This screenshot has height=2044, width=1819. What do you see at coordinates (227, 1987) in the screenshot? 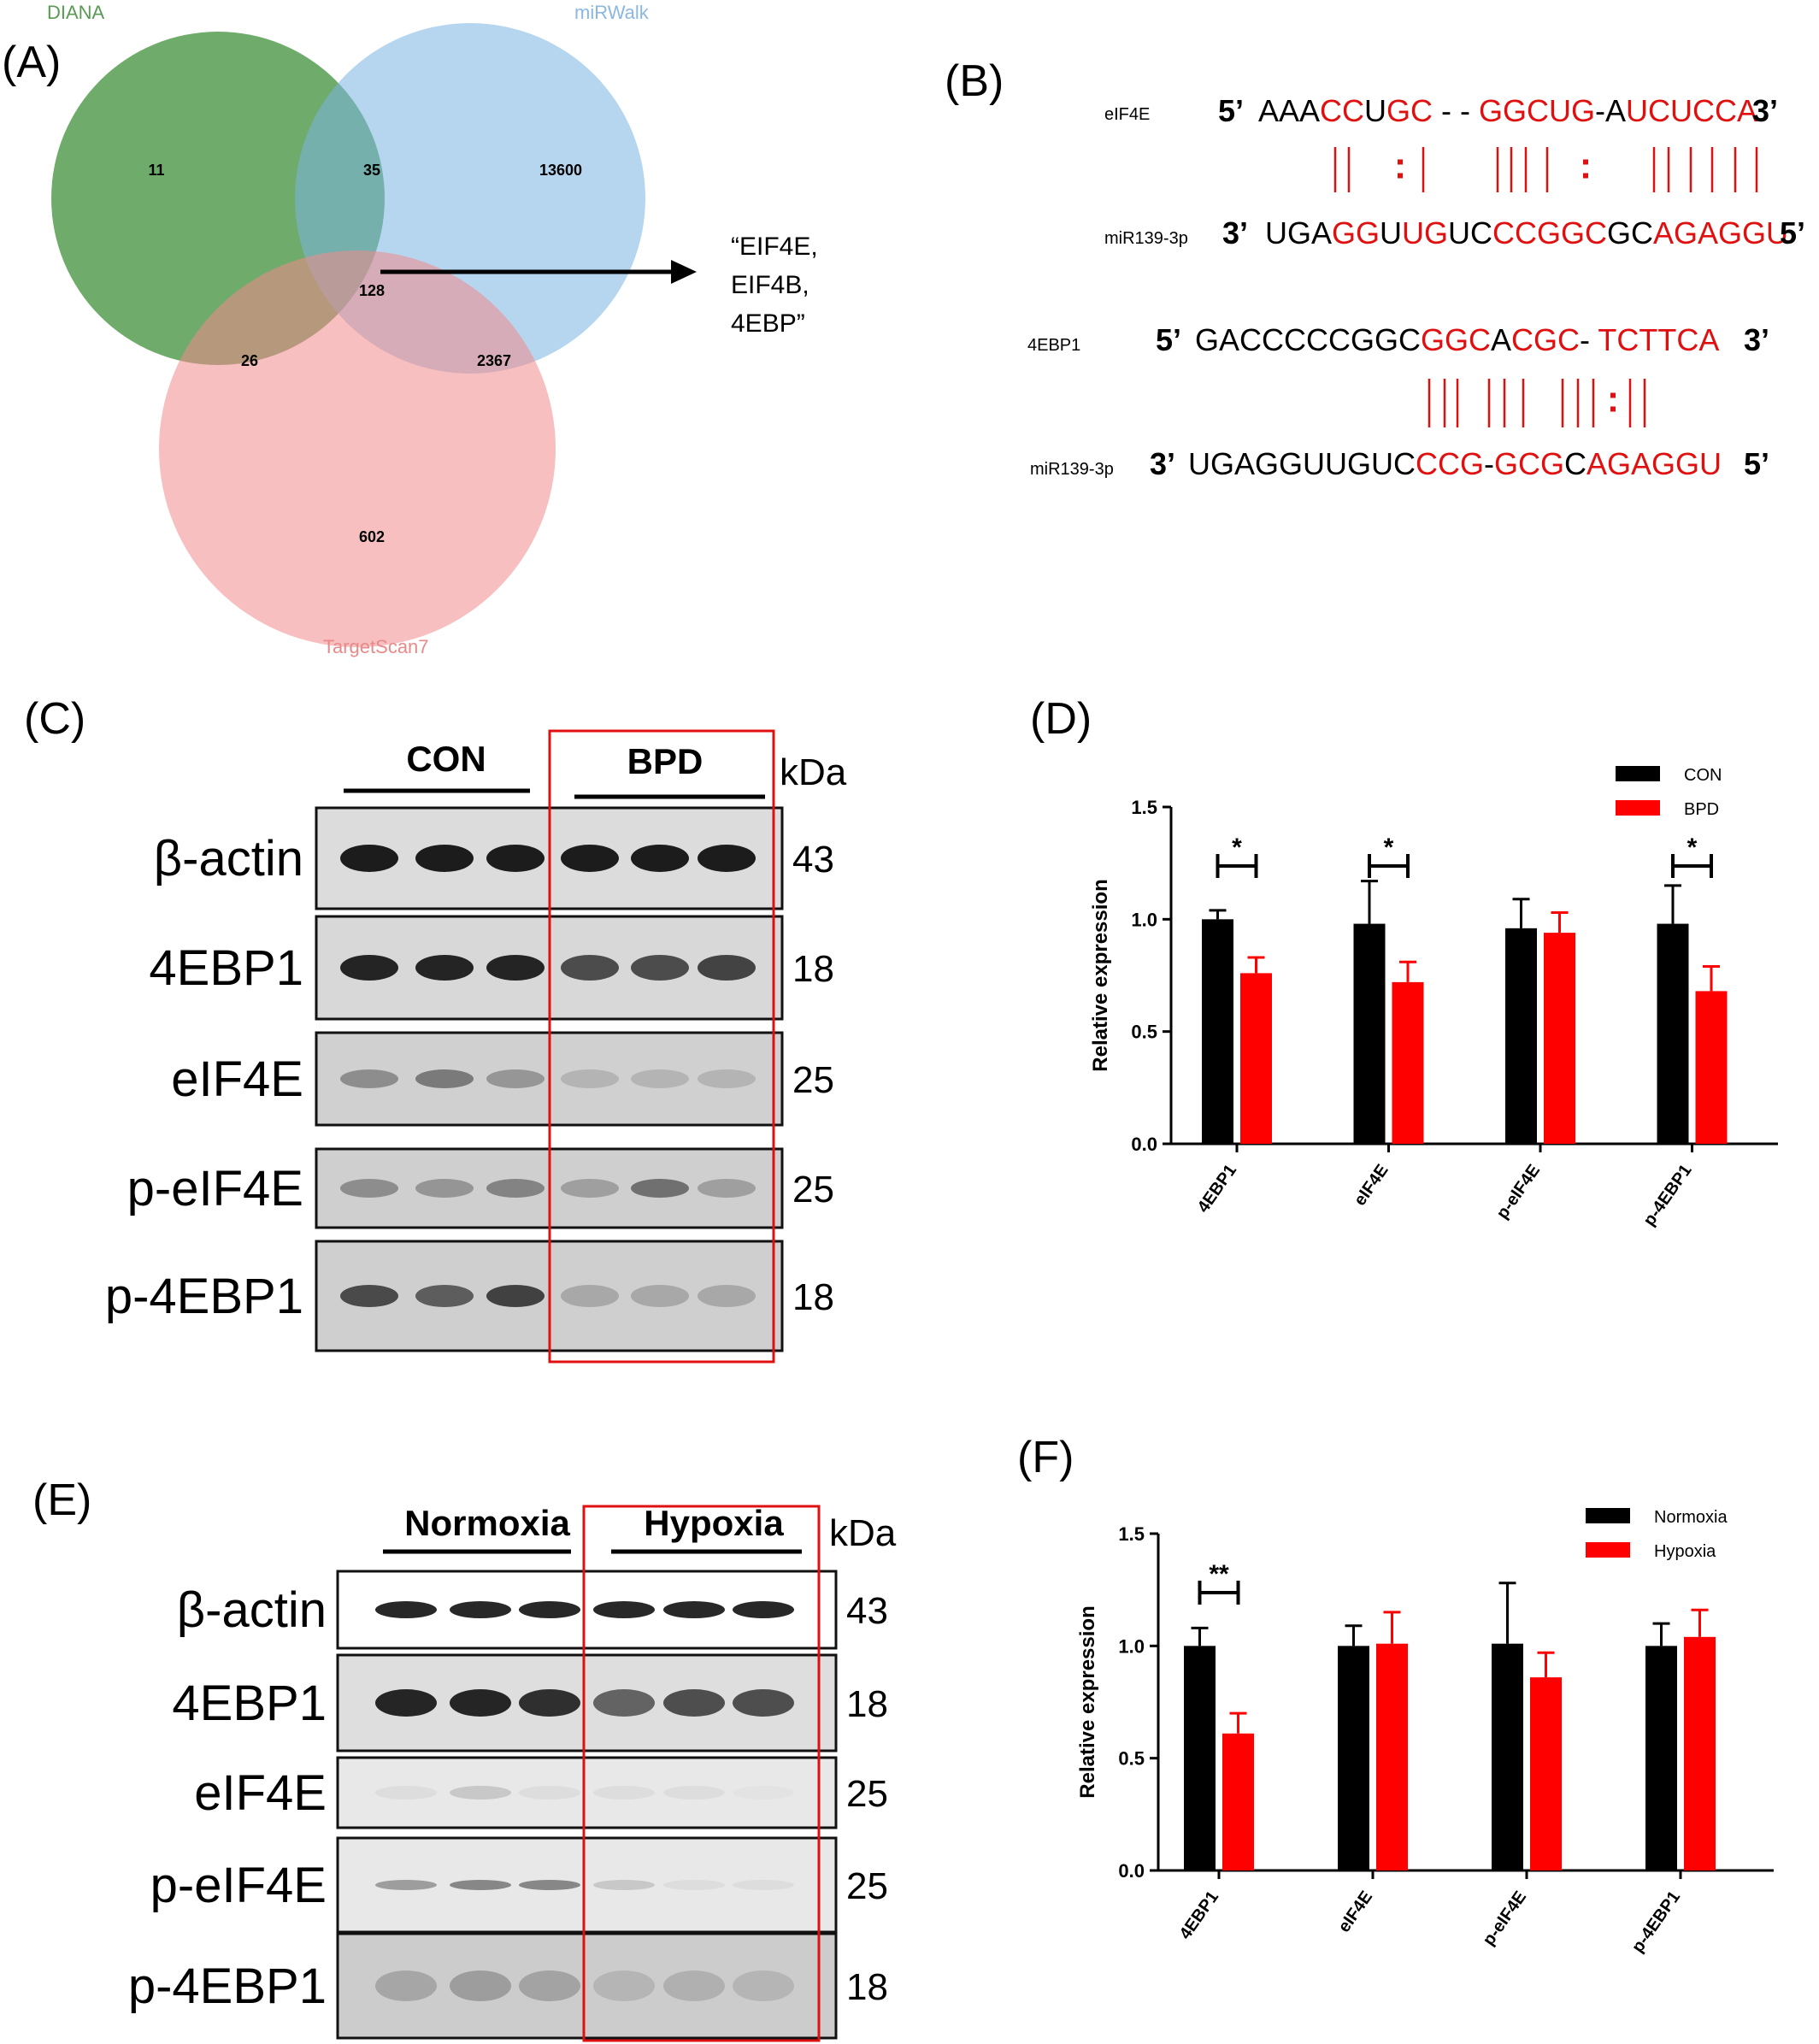
I see `blot-e-row-label: p-4EBP1` at bounding box center [227, 1987].